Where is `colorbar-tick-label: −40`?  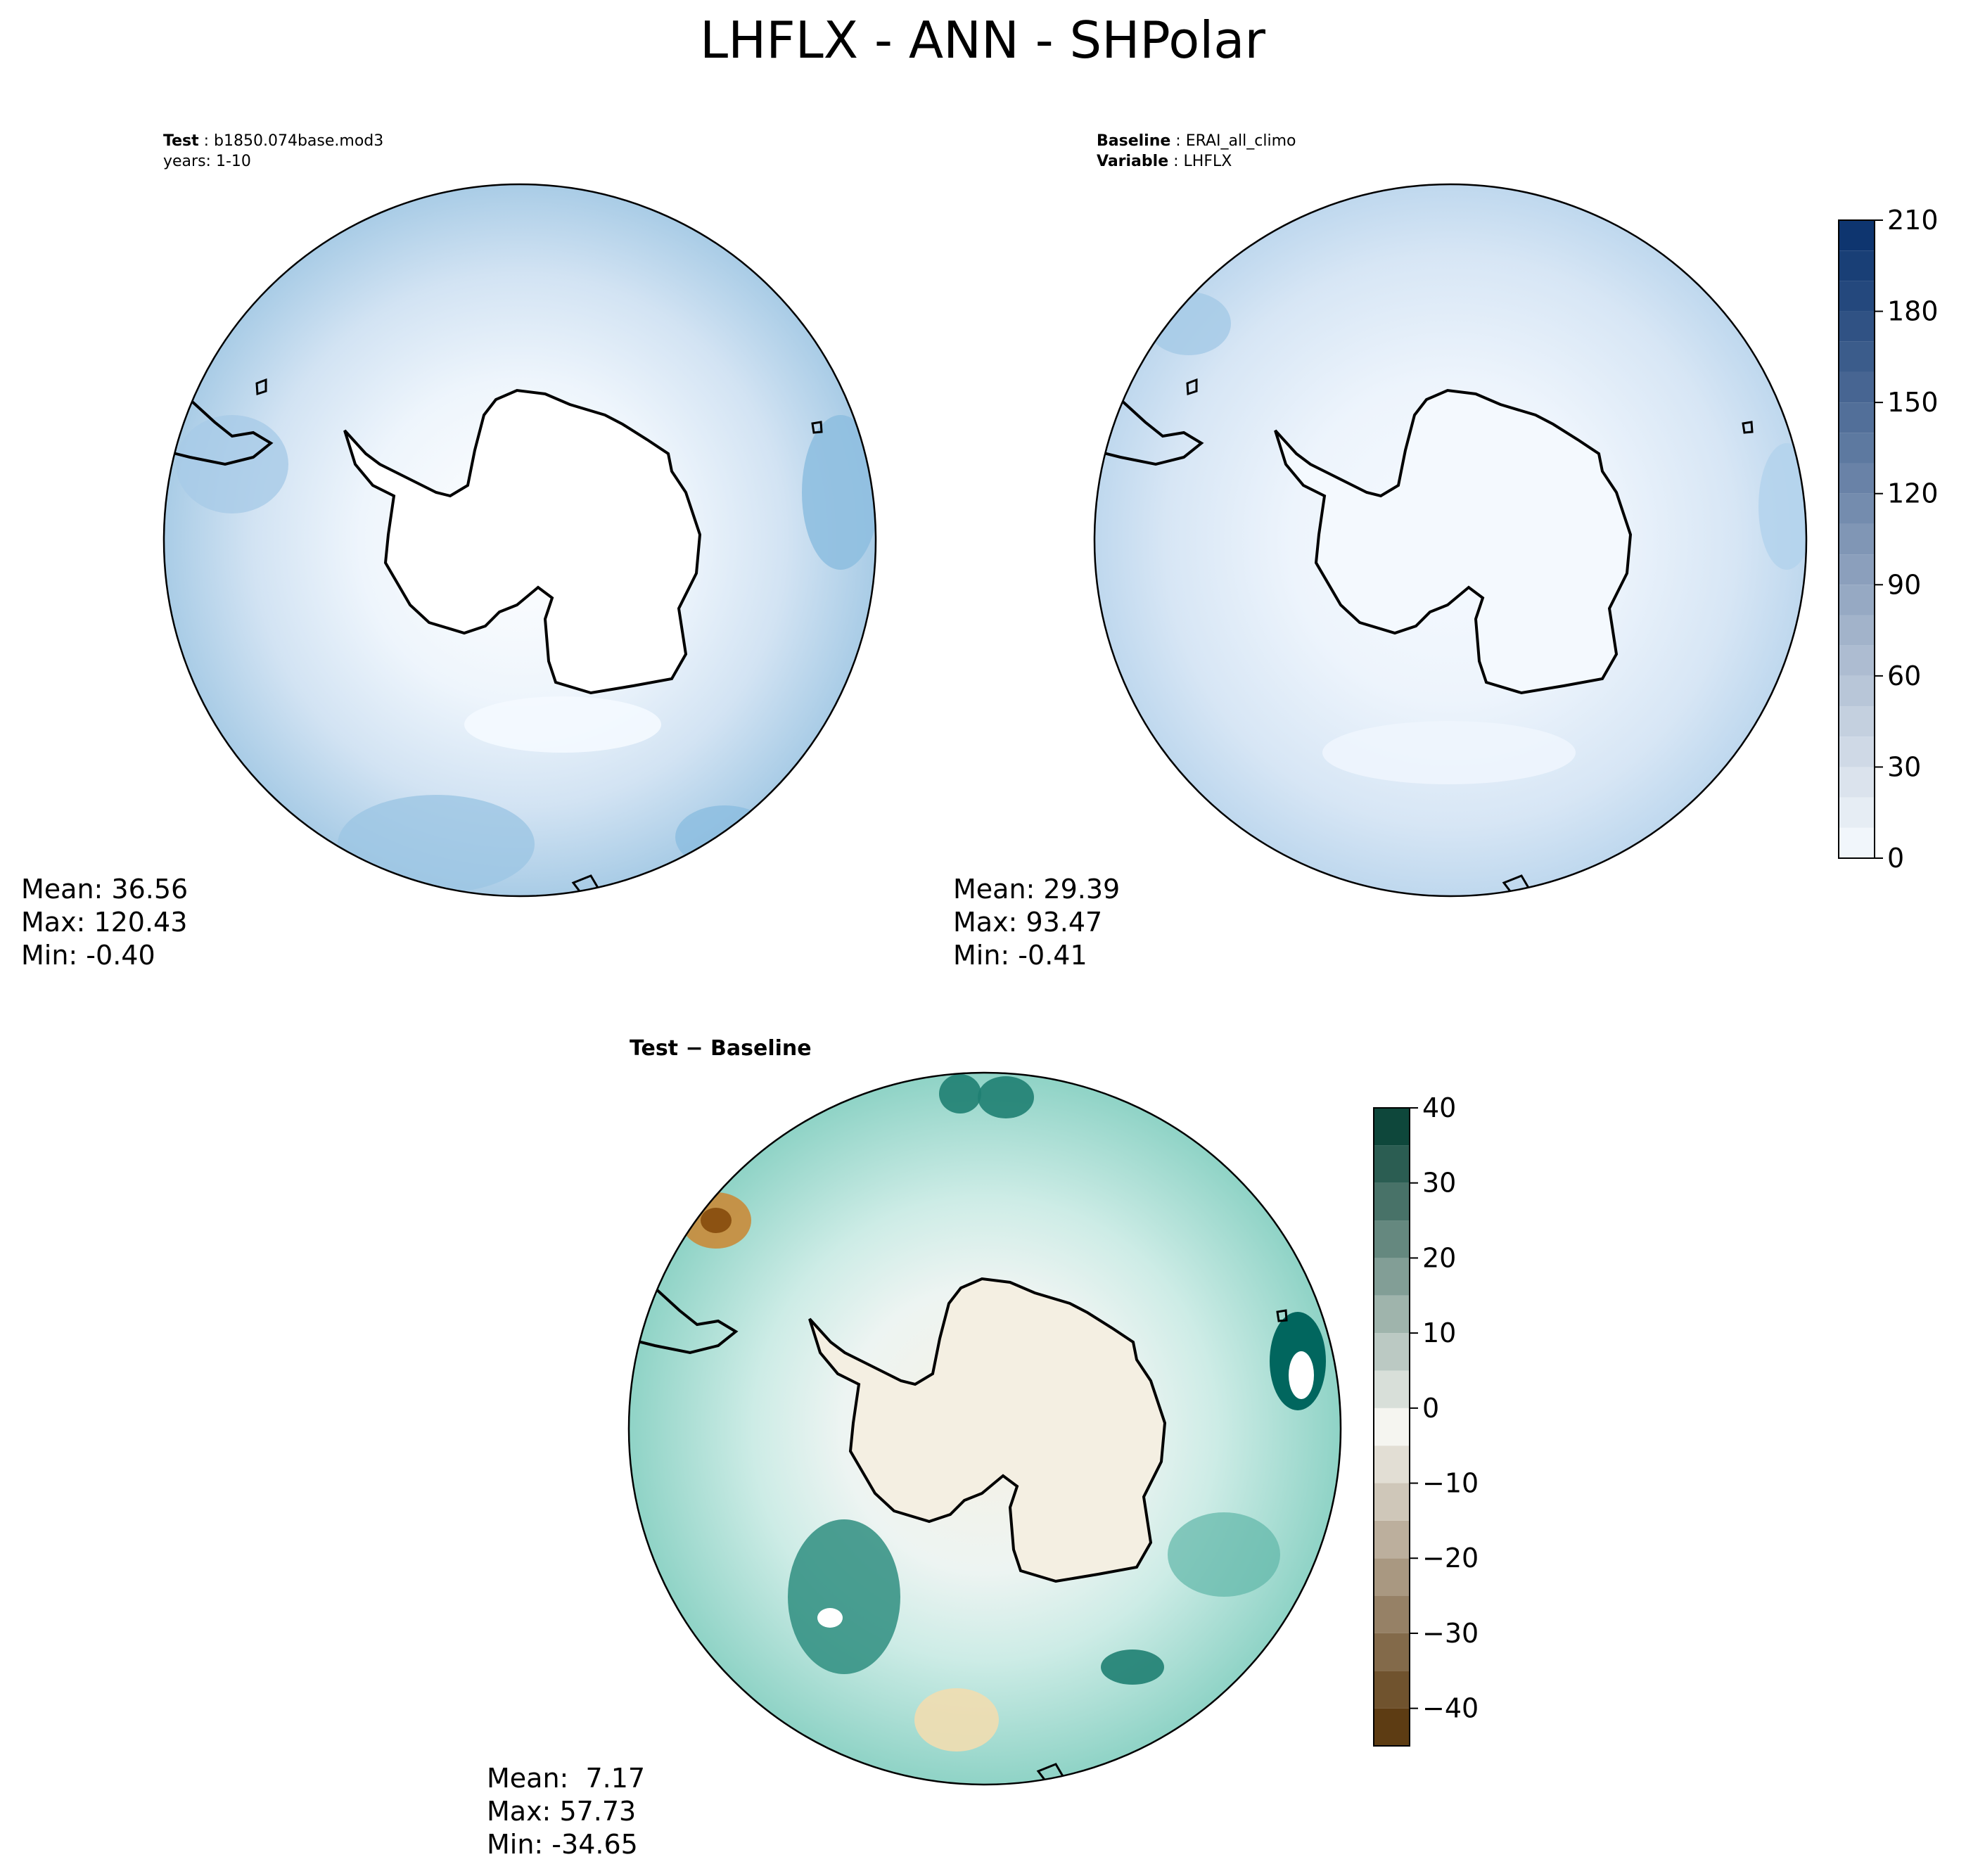
colorbar-tick-label: −40 is located at coordinates (1450, 1708).